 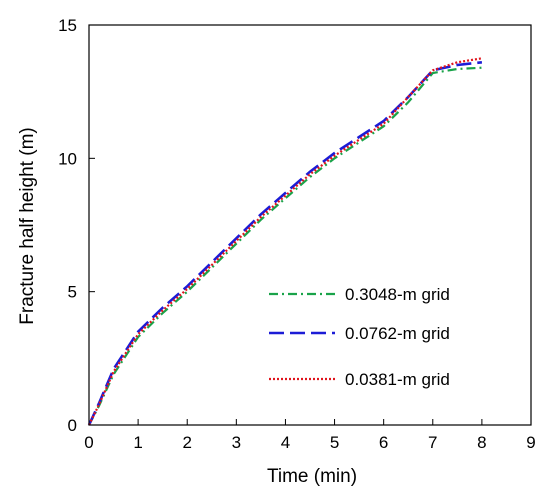 I want to click on x-tick-label: 0, so click(x=88, y=442).